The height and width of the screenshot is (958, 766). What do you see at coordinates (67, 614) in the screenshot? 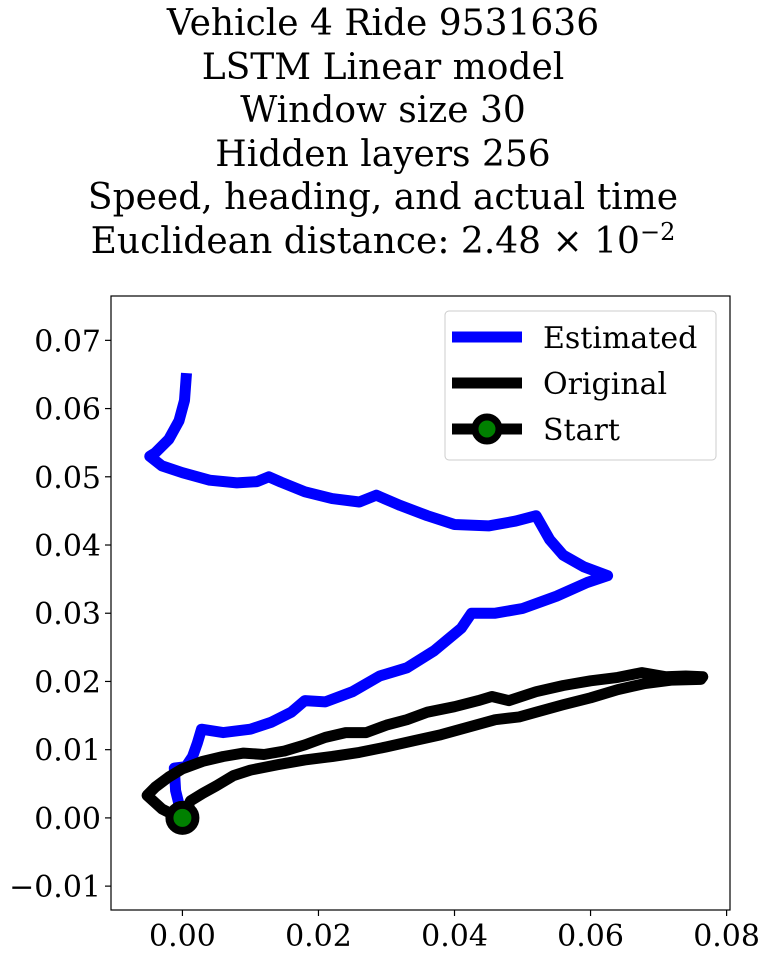
I see `y-tick-label: 0.03` at bounding box center [67, 614].